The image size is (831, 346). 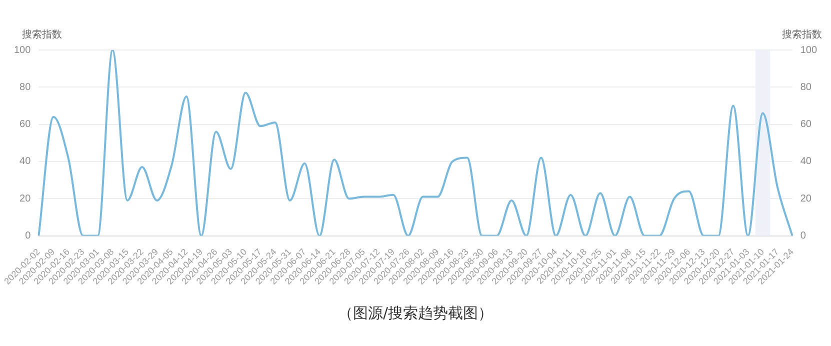 What do you see at coordinates (26, 162) in the screenshot?
I see `y-tick-label: 40` at bounding box center [26, 162].